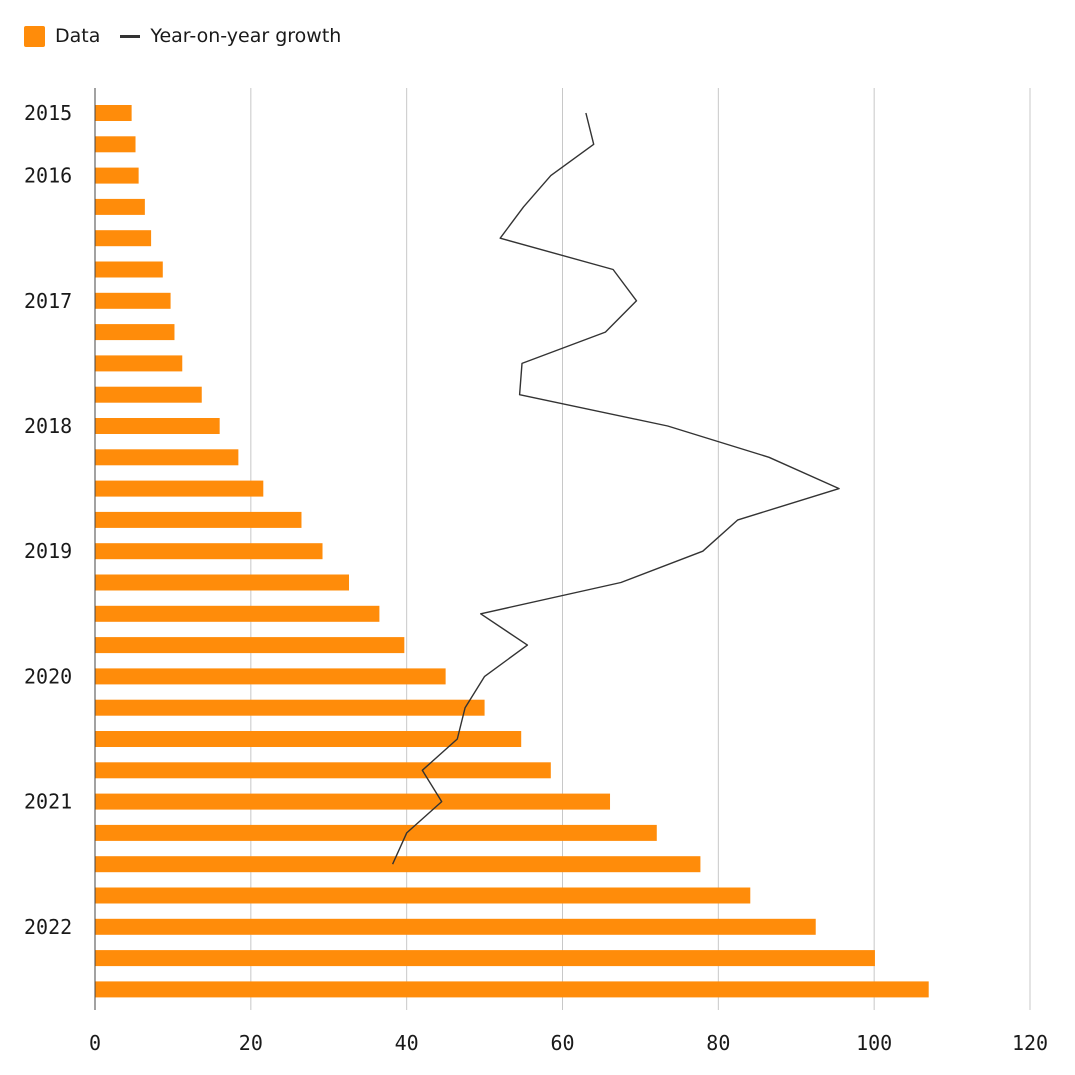 The image size is (1075, 1075). What do you see at coordinates (251, 1043) in the screenshot?
I see `x-tick-label: 20` at bounding box center [251, 1043].